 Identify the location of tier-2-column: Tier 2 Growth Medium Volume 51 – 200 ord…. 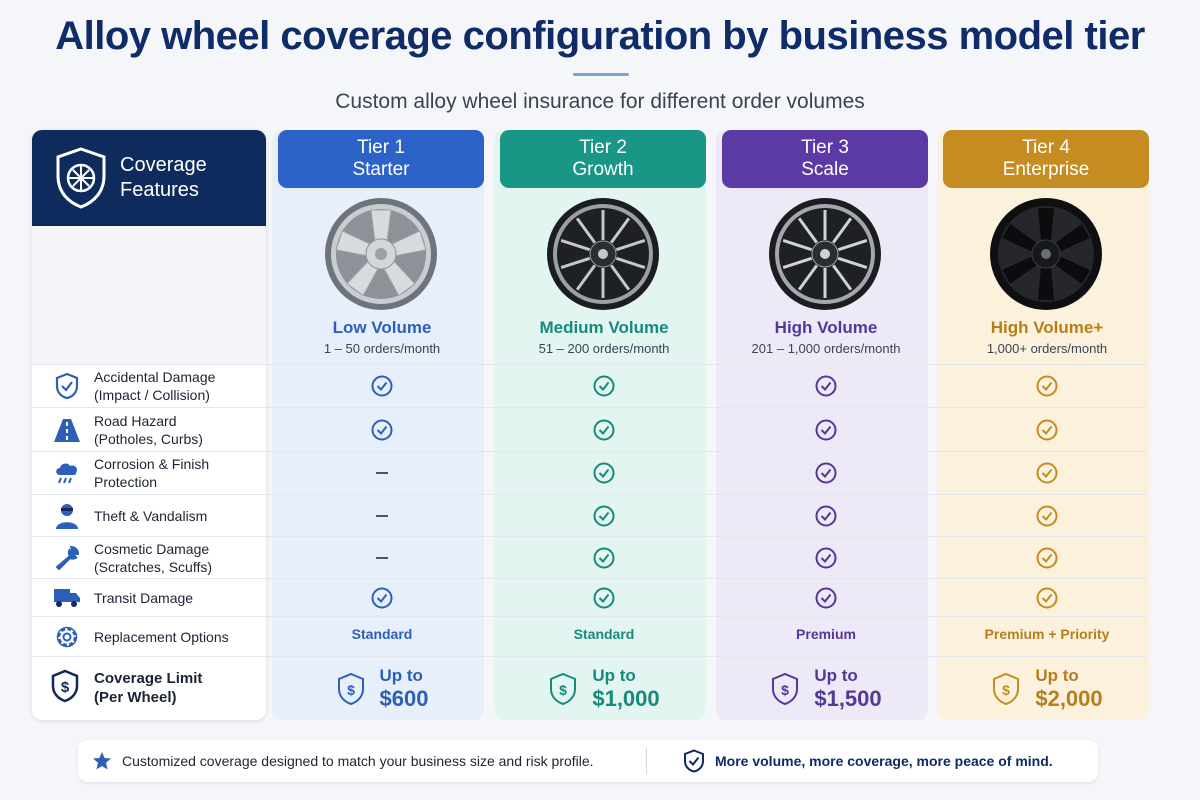
(600, 425).